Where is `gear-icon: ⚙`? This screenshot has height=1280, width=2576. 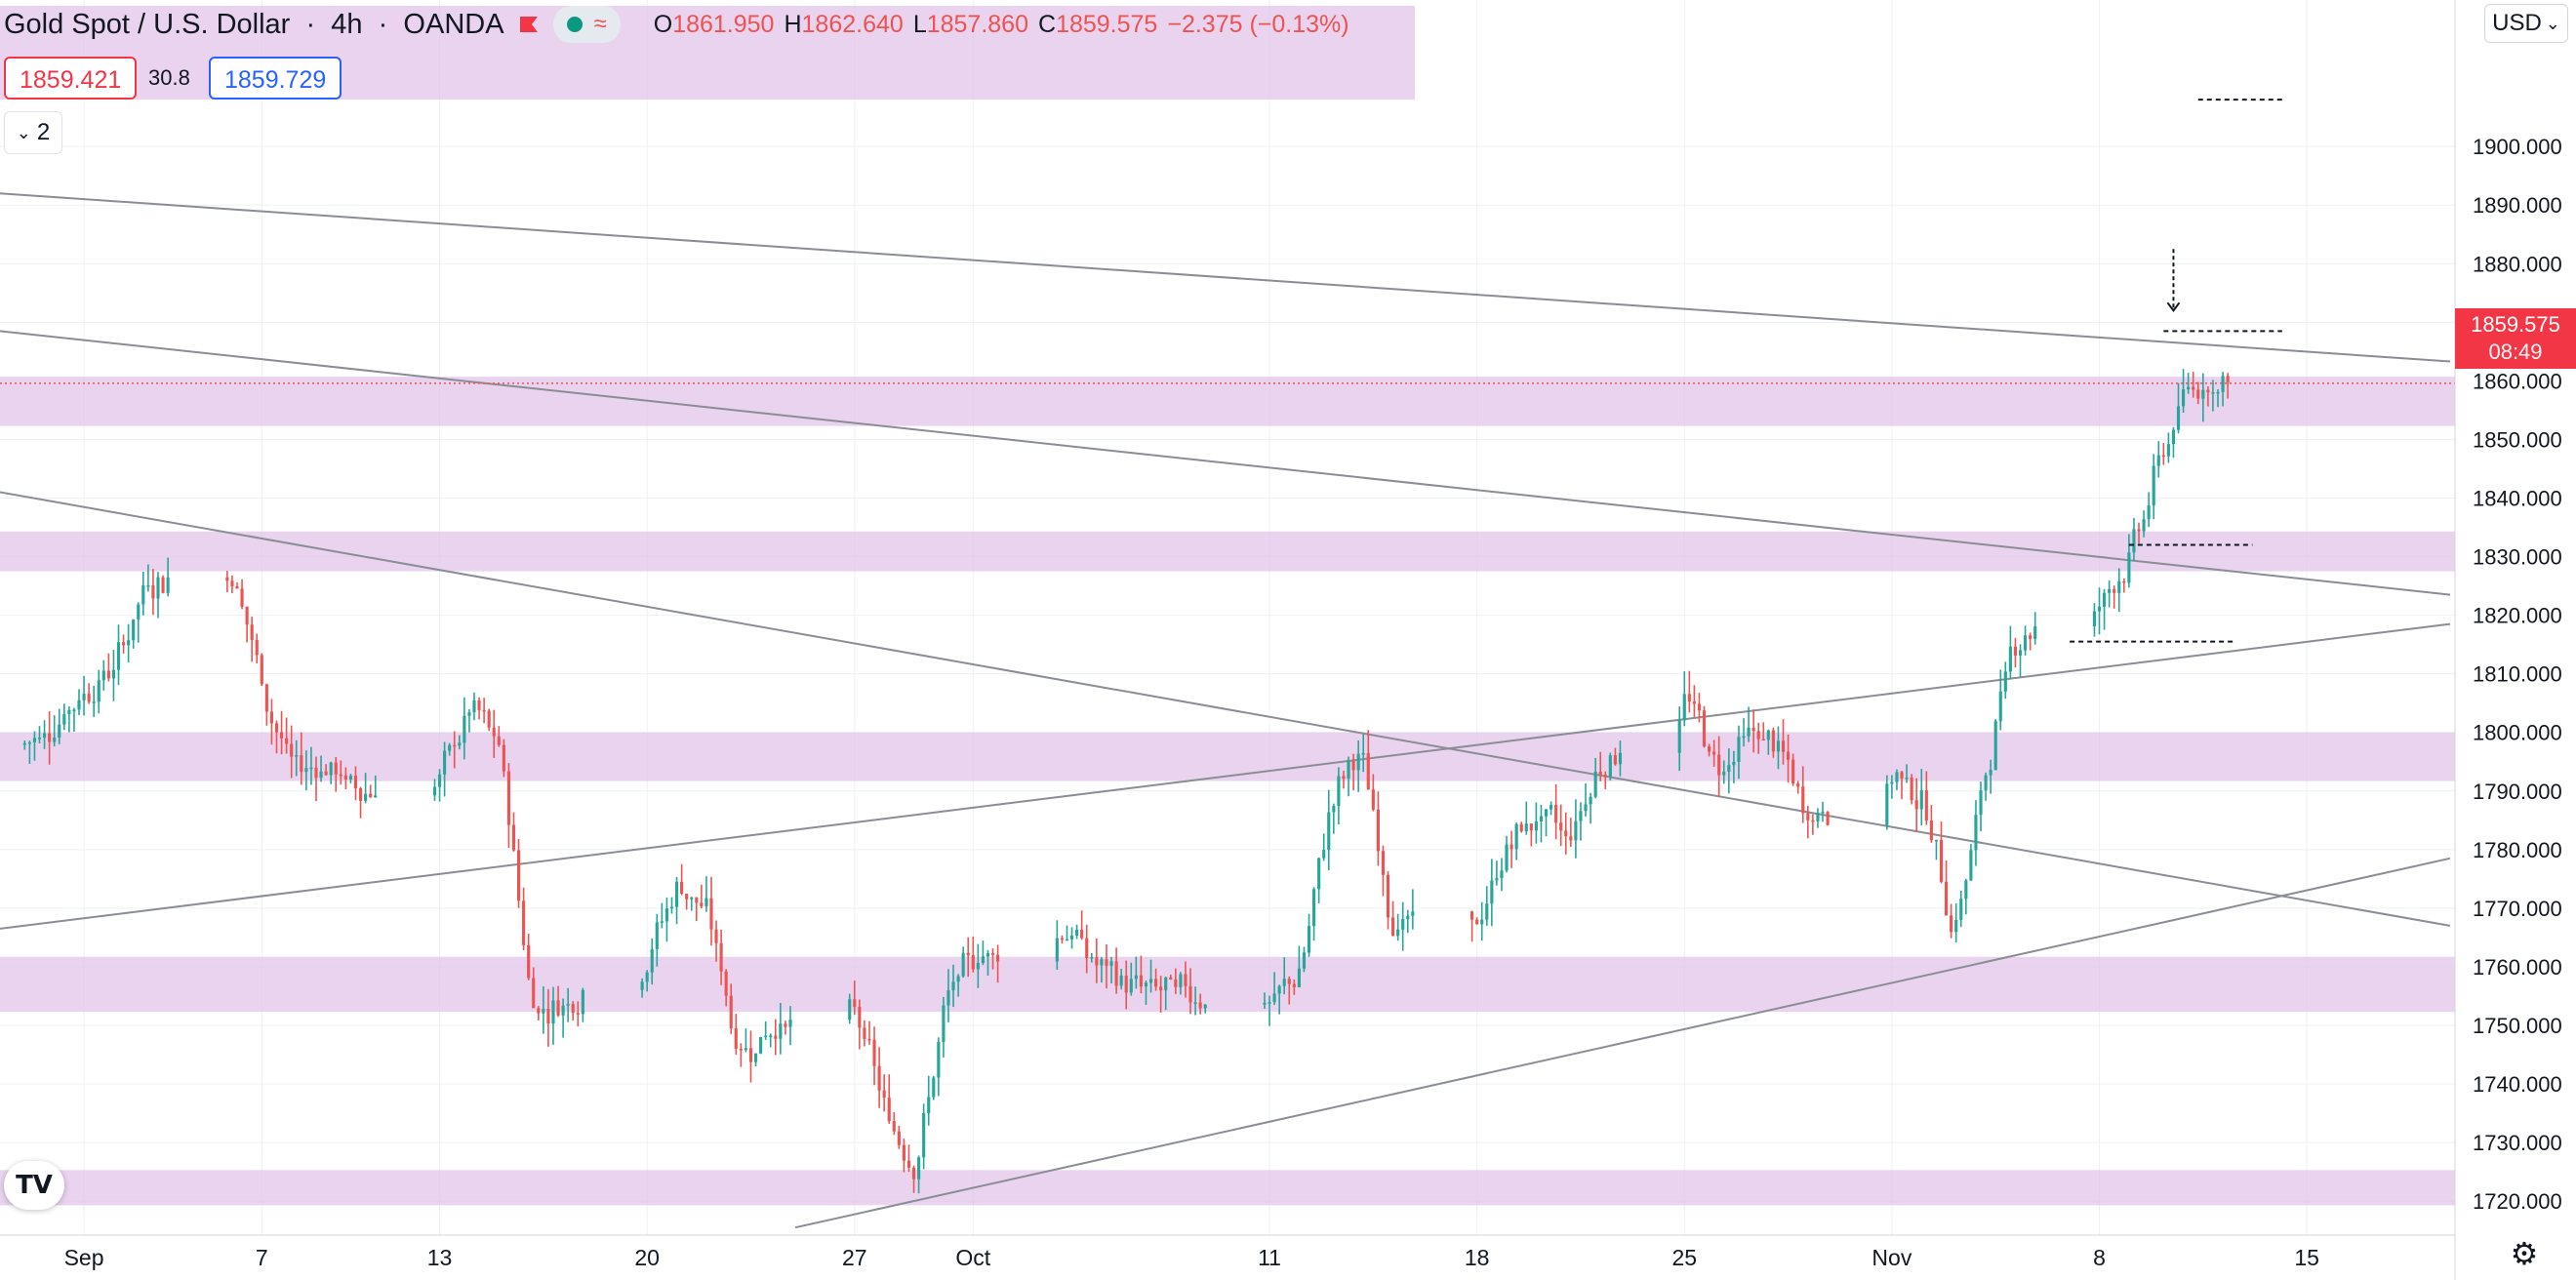 gear-icon: ⚙ is located at coordinates (2524, 1253).